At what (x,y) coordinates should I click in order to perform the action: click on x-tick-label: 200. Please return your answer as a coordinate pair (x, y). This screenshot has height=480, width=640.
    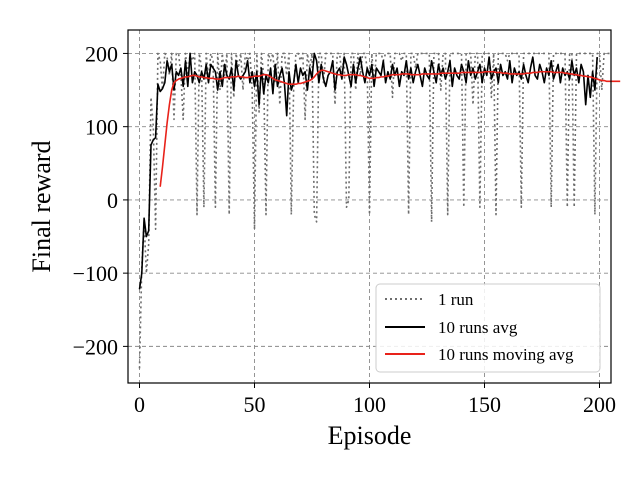
    Looking at the image, I should click on (599, 404).